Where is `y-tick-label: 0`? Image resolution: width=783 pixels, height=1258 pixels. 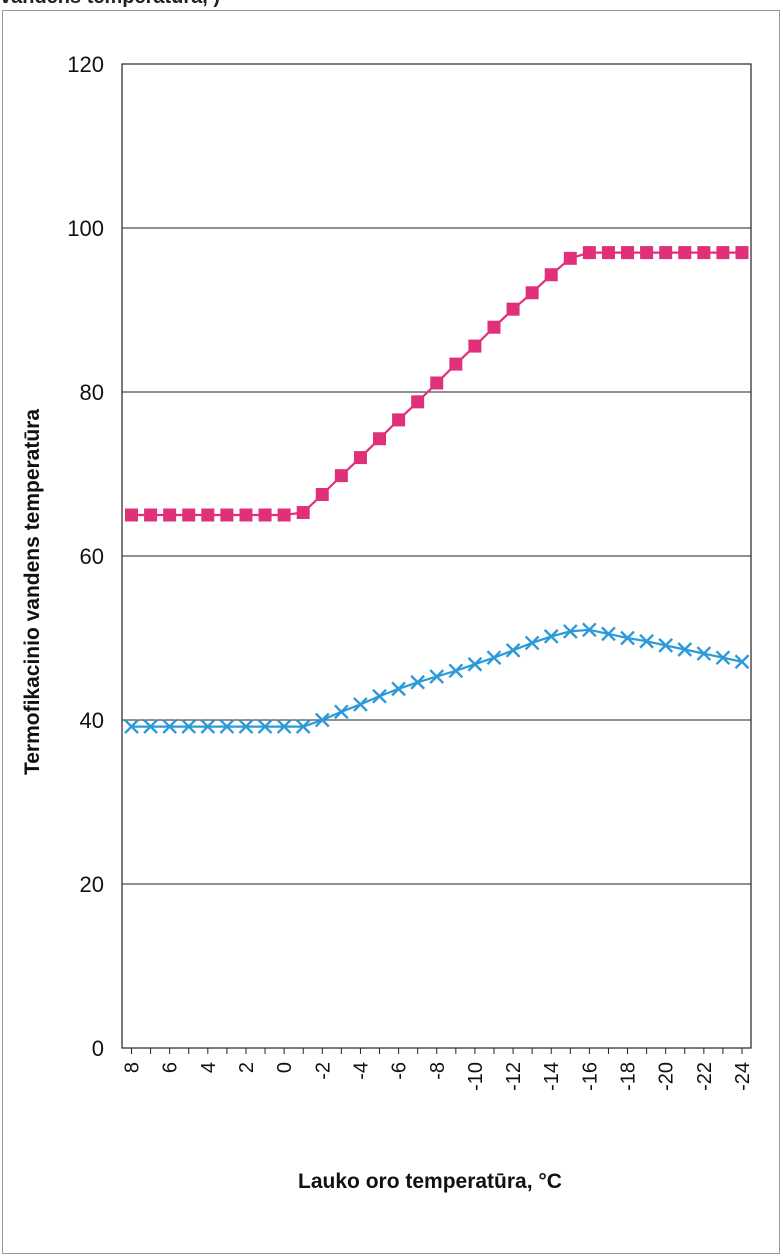
y-tick-label: 0 is located at coordinates (98, 1048).